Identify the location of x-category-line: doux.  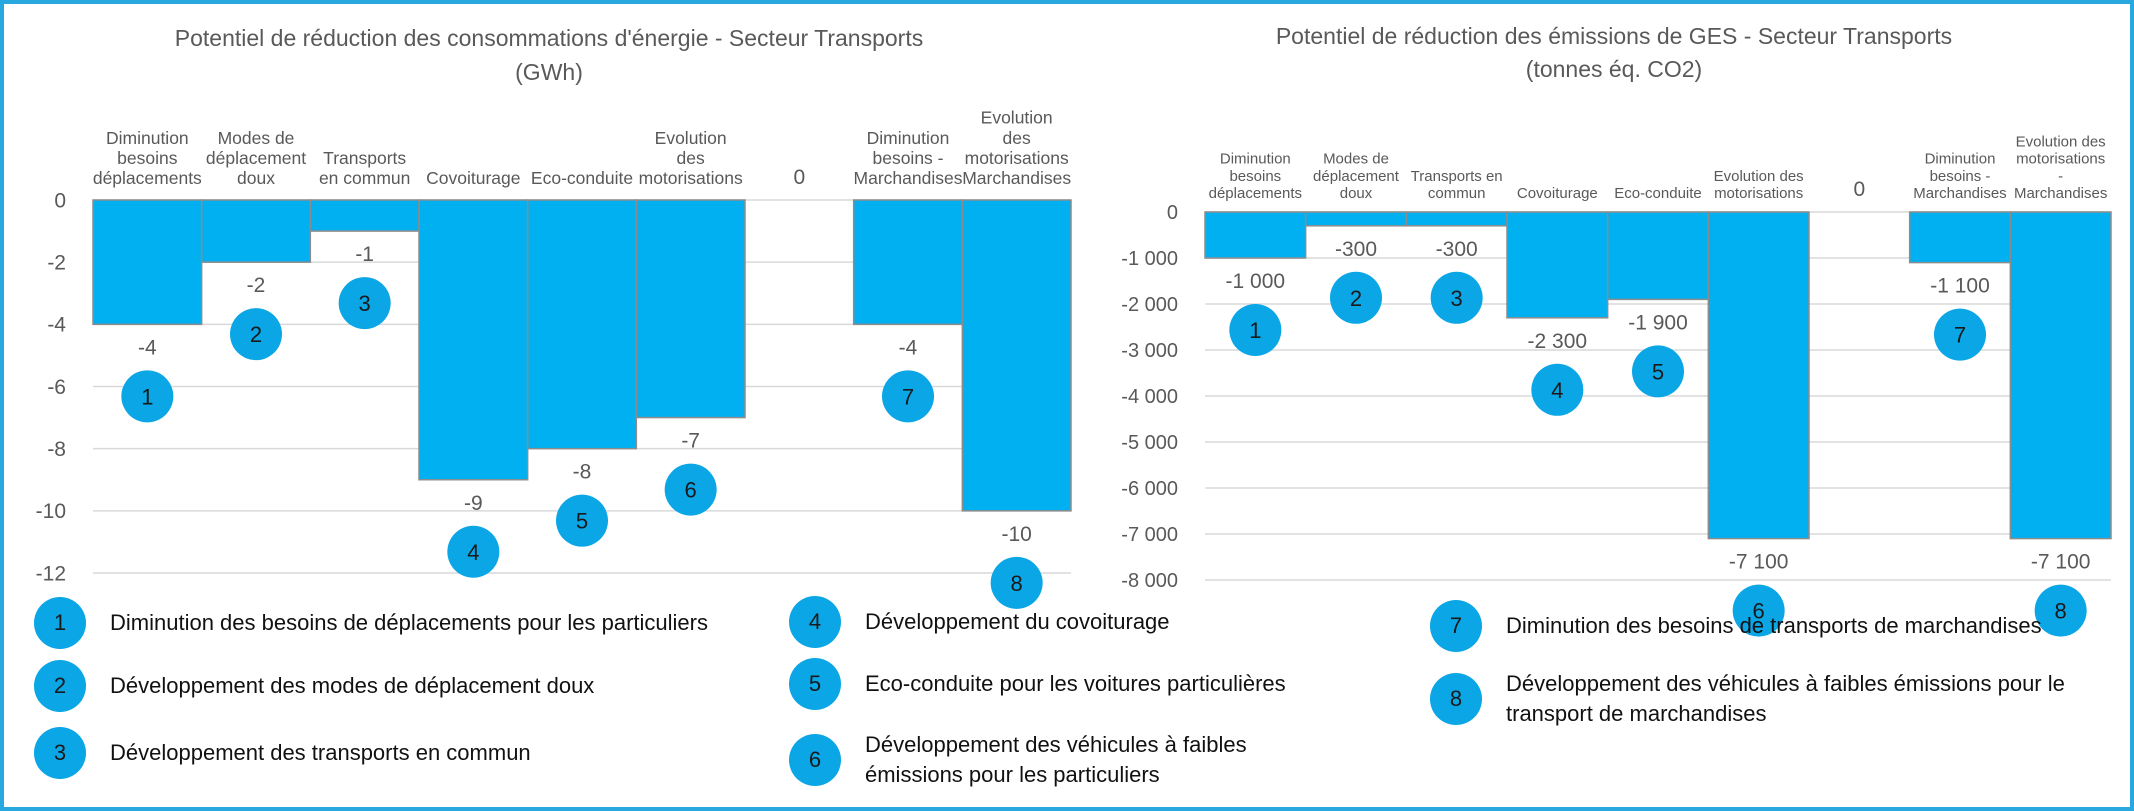
(256, 178).